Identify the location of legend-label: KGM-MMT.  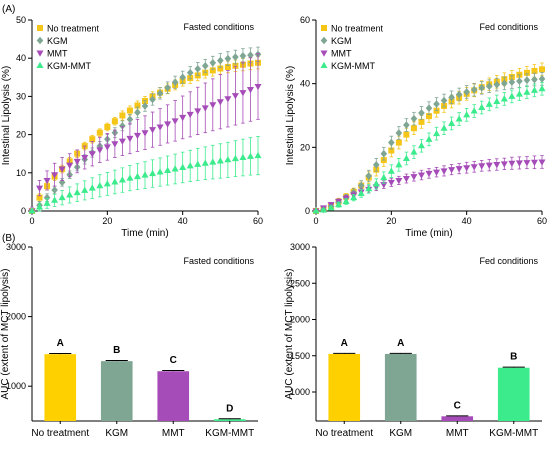
(69, 66).